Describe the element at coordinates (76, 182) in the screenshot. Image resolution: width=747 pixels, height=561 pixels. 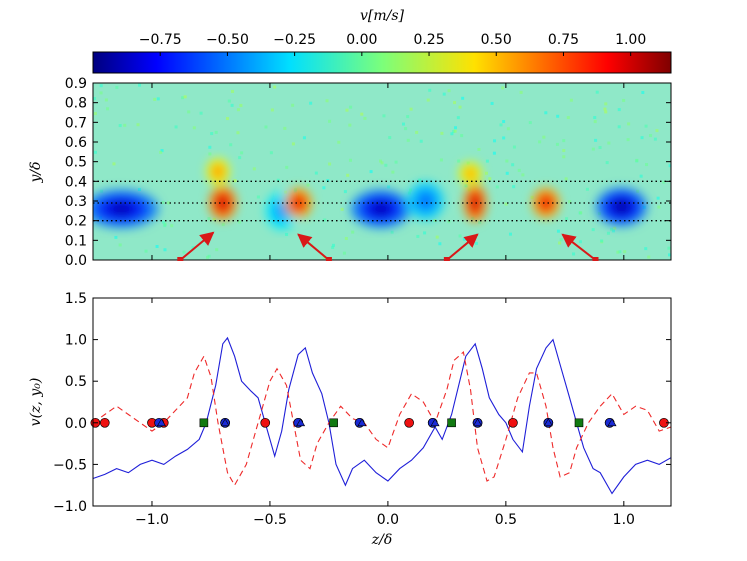
I see `heatmap-ytick-label: 0.4` at that location.